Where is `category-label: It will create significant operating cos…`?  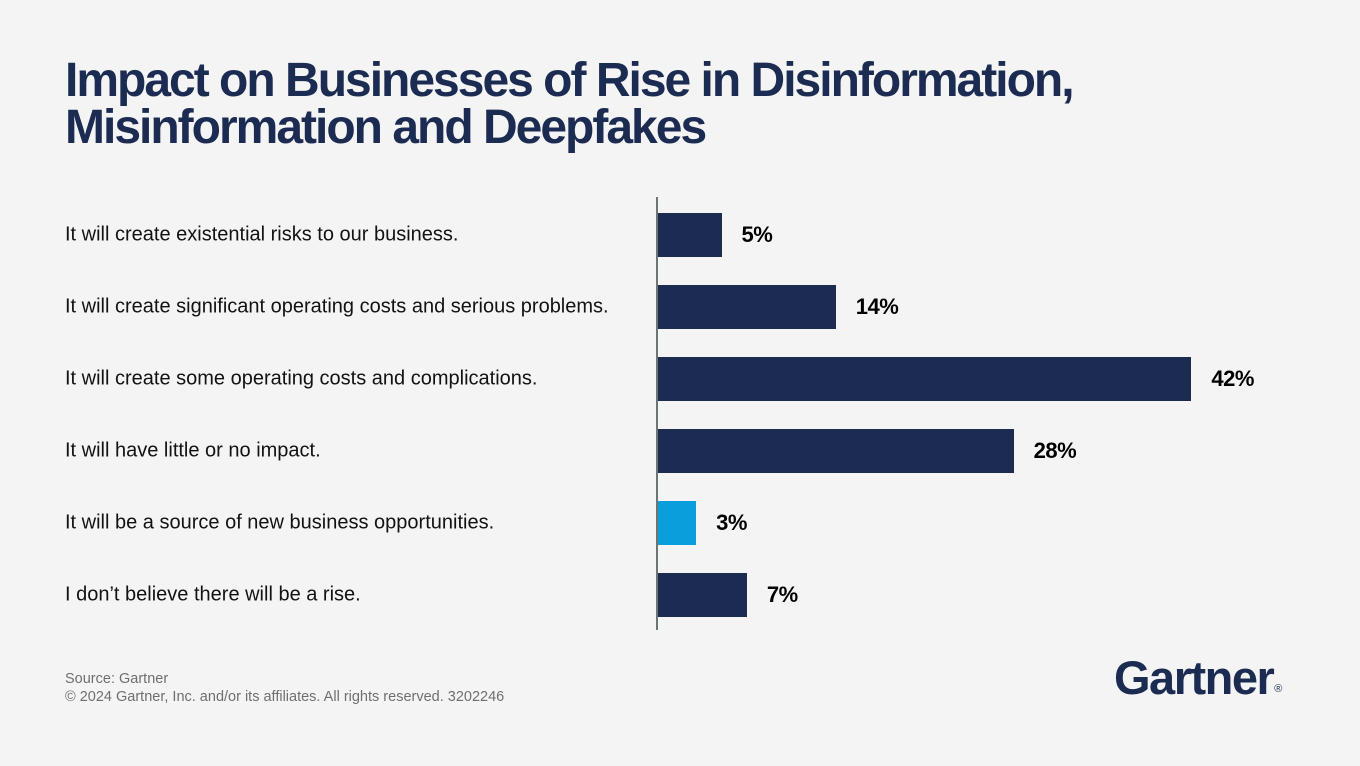
category-label: It will create significant operating cos… is located at coordinates (337, 306).